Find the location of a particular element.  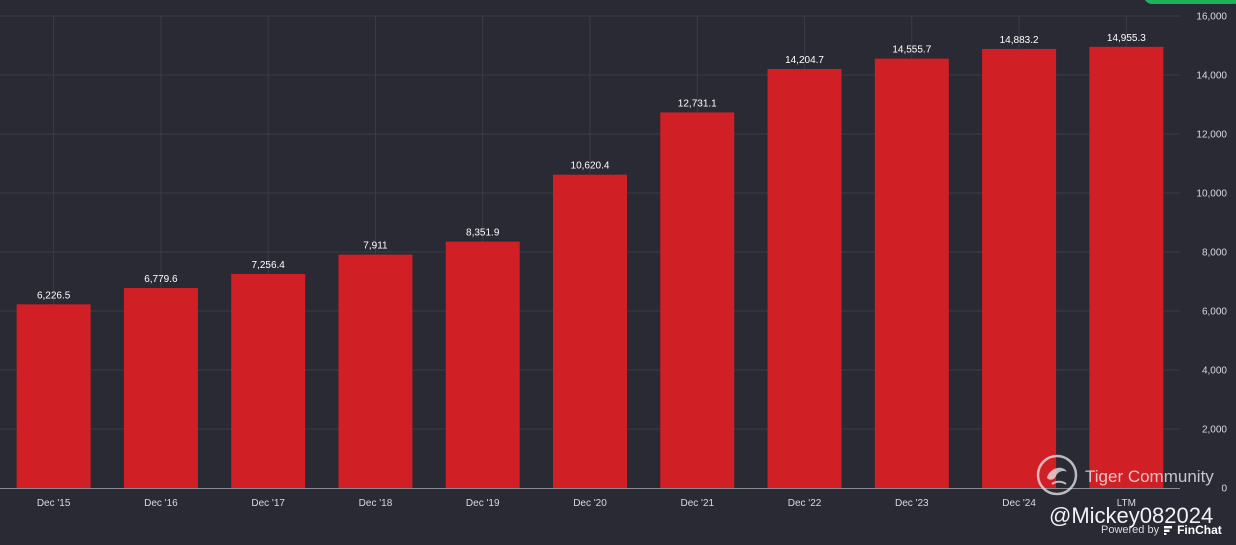

y-tick-label: 6,000 is located at coordinates (1214, 312).